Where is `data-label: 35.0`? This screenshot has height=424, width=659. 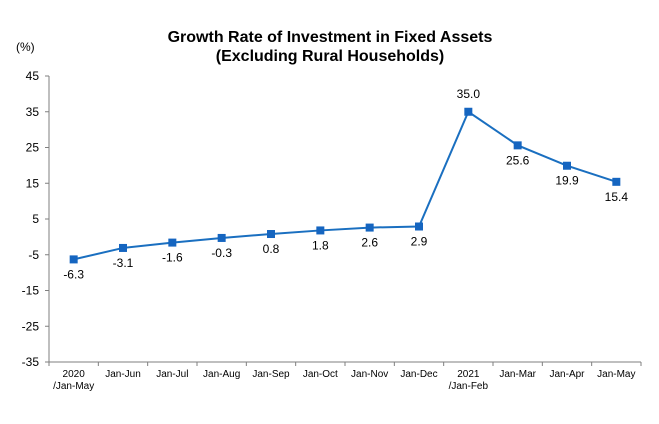 data-label: 35.0 is located at coordinates (469, 94).